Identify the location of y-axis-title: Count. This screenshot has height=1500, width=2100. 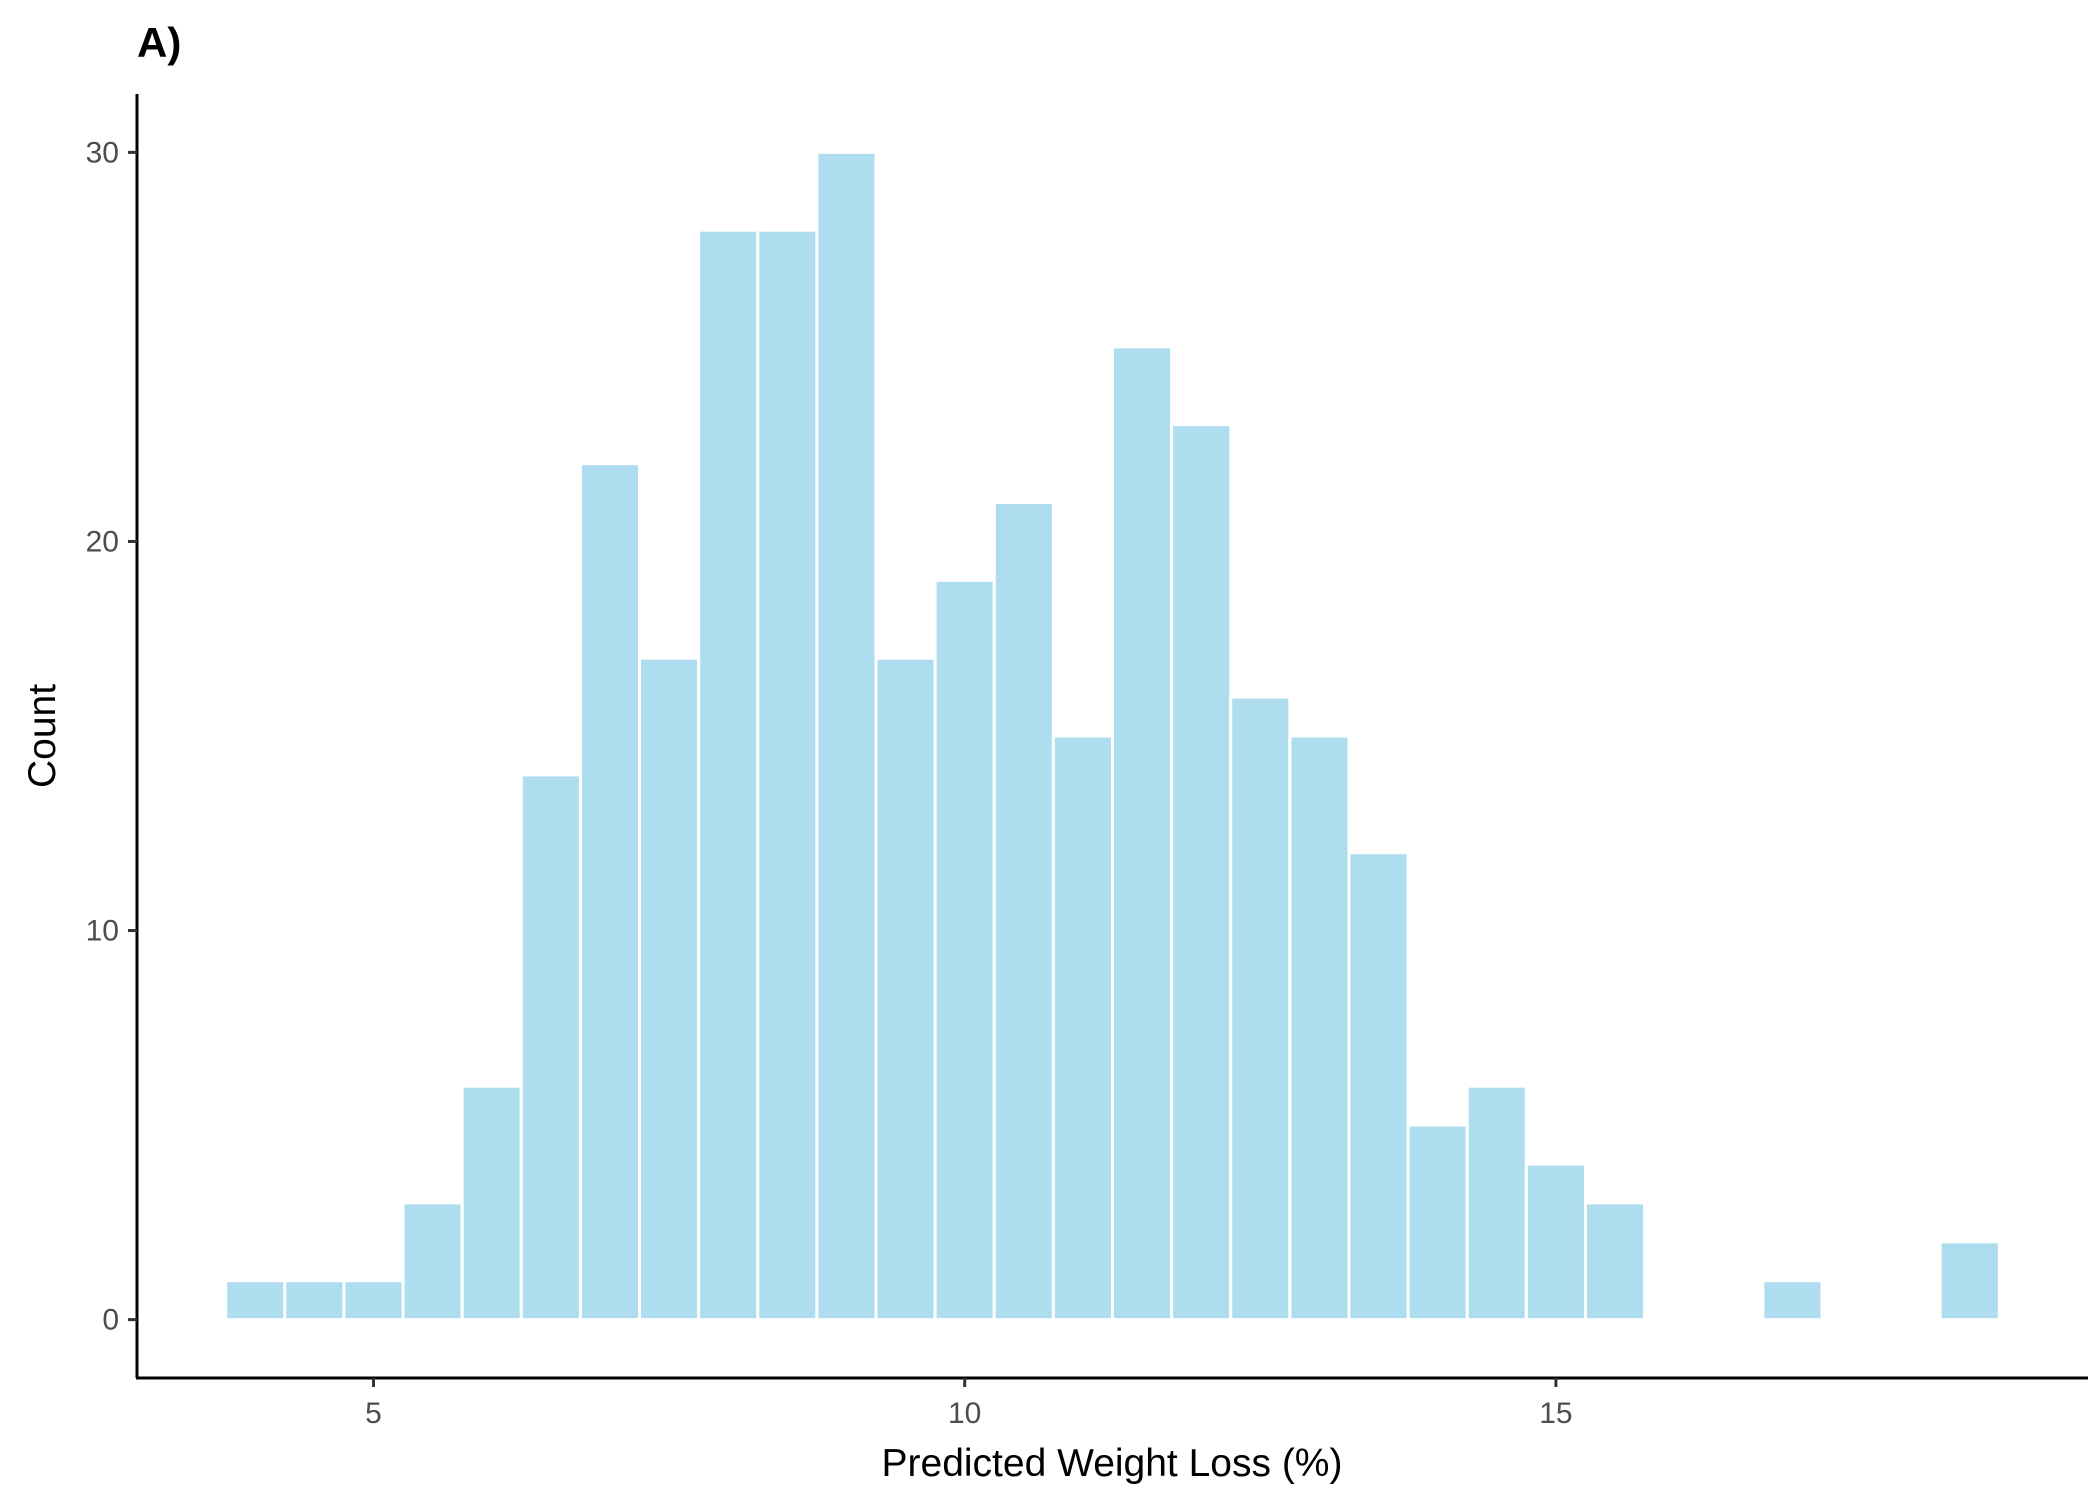
(42, 736).